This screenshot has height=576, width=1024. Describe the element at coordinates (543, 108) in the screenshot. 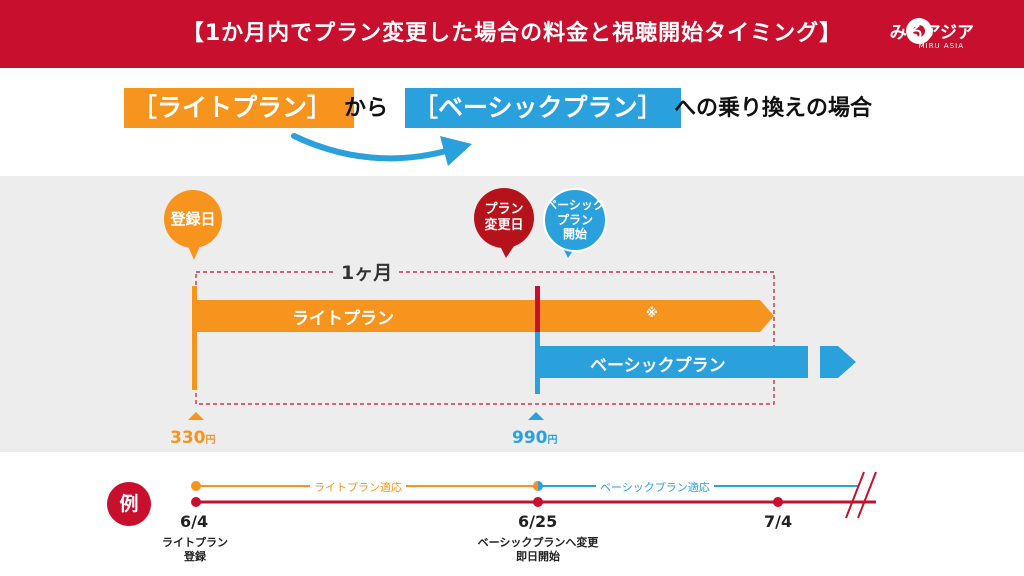

I see `to-plan-tag: ［ベーシックプラン］` at that location.